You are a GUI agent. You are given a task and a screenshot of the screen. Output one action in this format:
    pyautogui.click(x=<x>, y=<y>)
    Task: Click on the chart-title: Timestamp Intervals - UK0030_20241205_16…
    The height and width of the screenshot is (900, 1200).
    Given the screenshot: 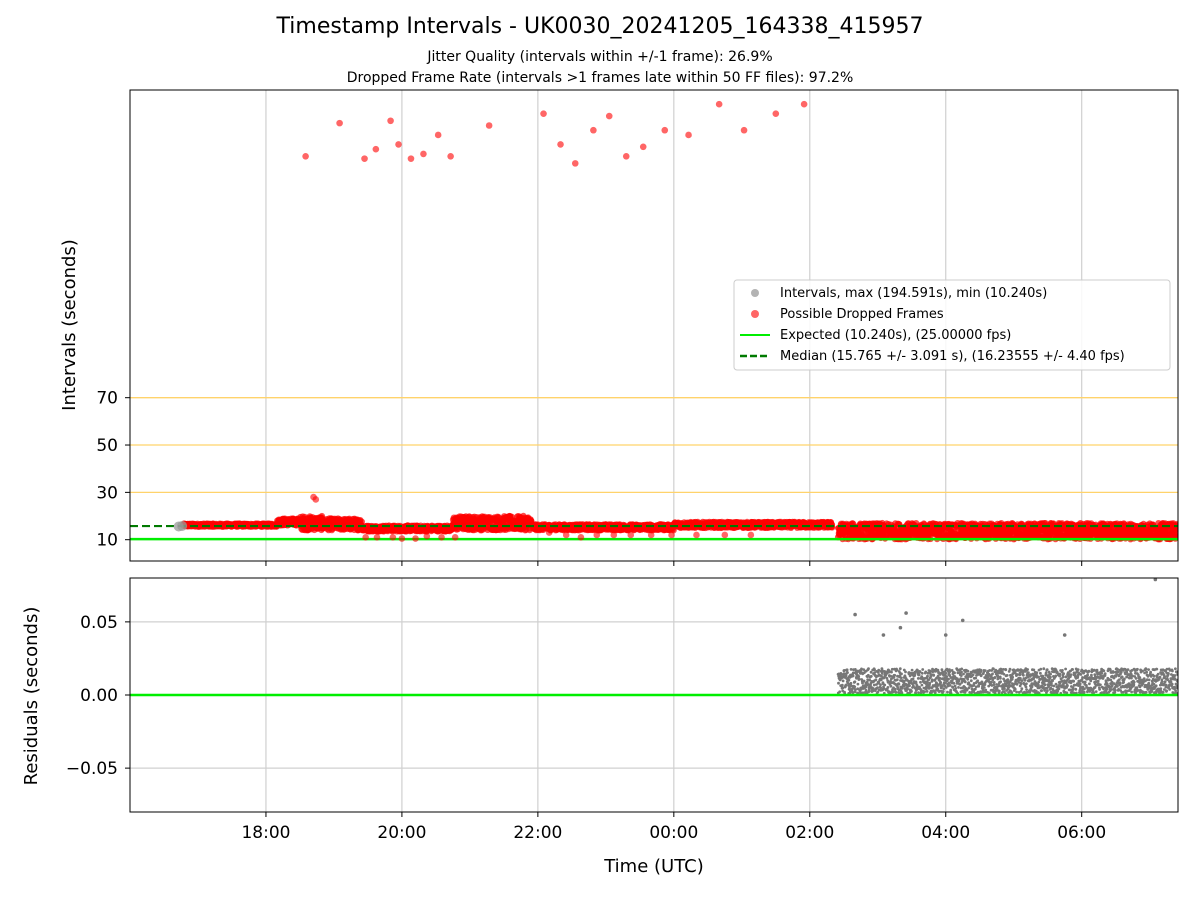 What is the action you would take?
    pyautogui.click(x=600, y=26)
    